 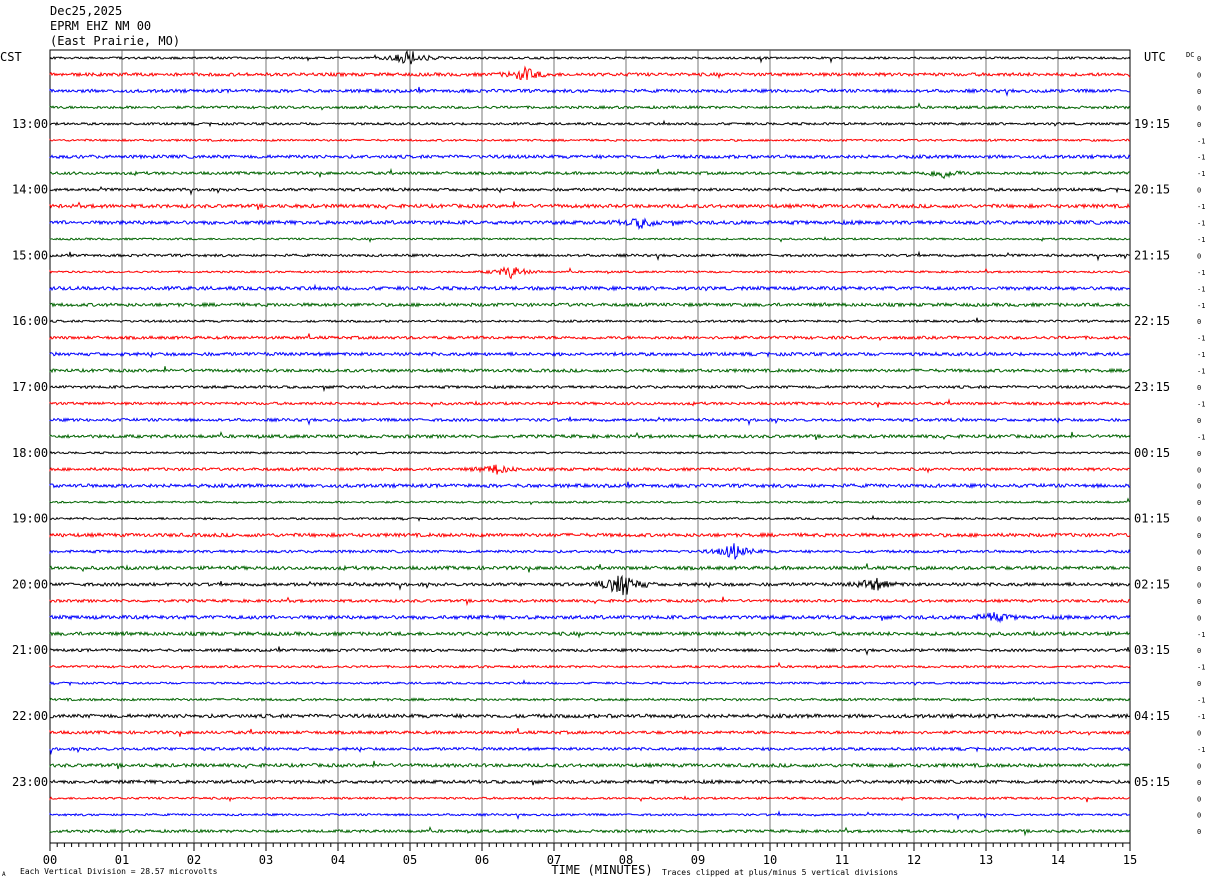 I want to click on right-hour-label: 20:15, so click(x=1152, y=190).